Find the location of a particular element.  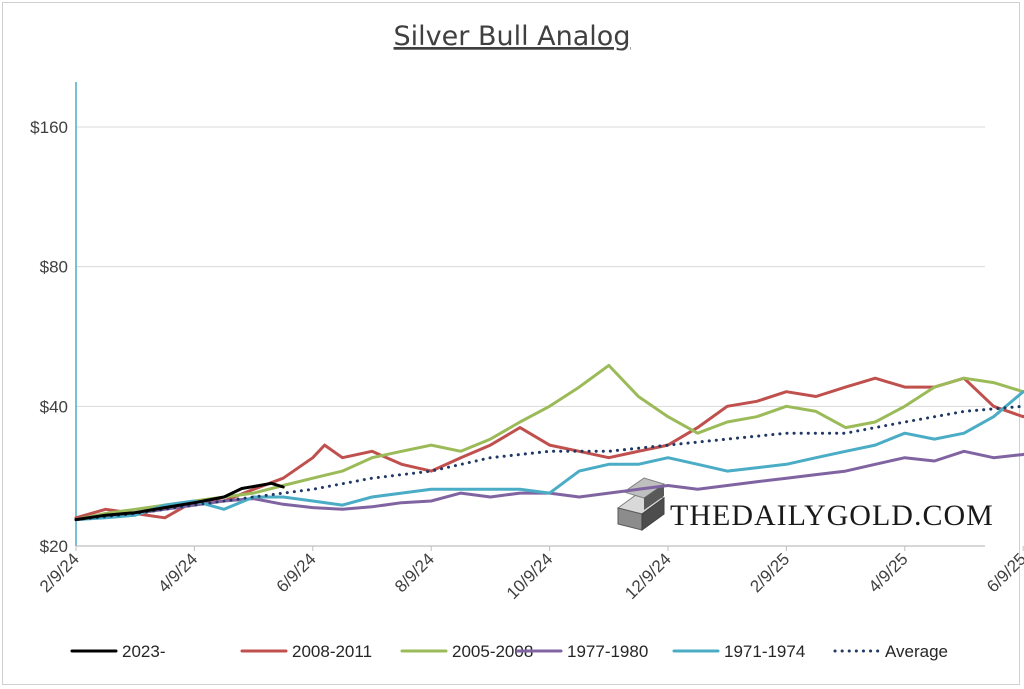

x-tick-label-8: 6/9/25 is located at coordinates (1003, 572).